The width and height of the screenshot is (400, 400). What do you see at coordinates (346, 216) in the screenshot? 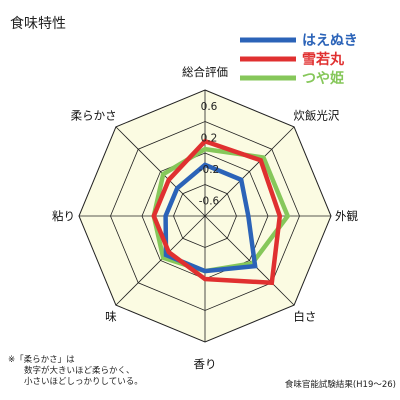
I see `axis-label: 外観` at bounding box center [346, 216].